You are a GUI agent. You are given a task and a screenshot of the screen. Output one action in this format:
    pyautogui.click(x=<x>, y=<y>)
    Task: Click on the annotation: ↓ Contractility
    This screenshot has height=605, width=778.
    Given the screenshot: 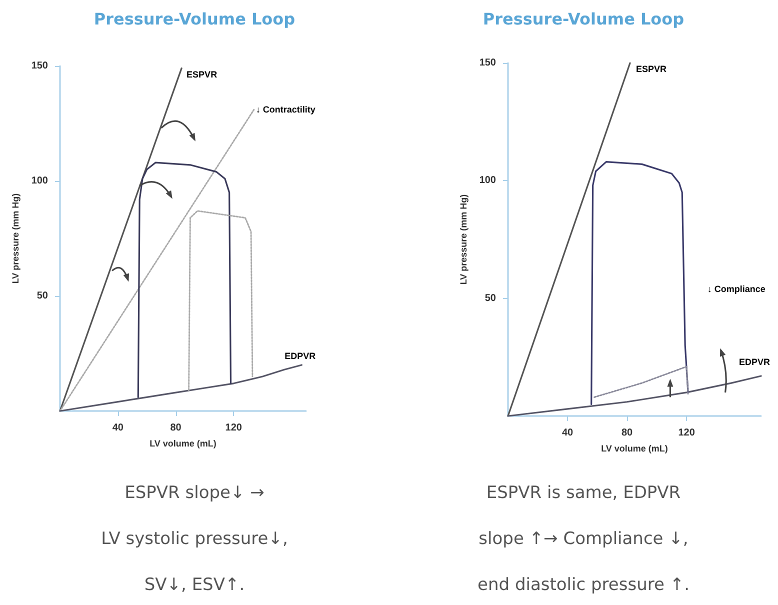 What is the action you would take?
    pyautogui.click(x=286, y=109)
    